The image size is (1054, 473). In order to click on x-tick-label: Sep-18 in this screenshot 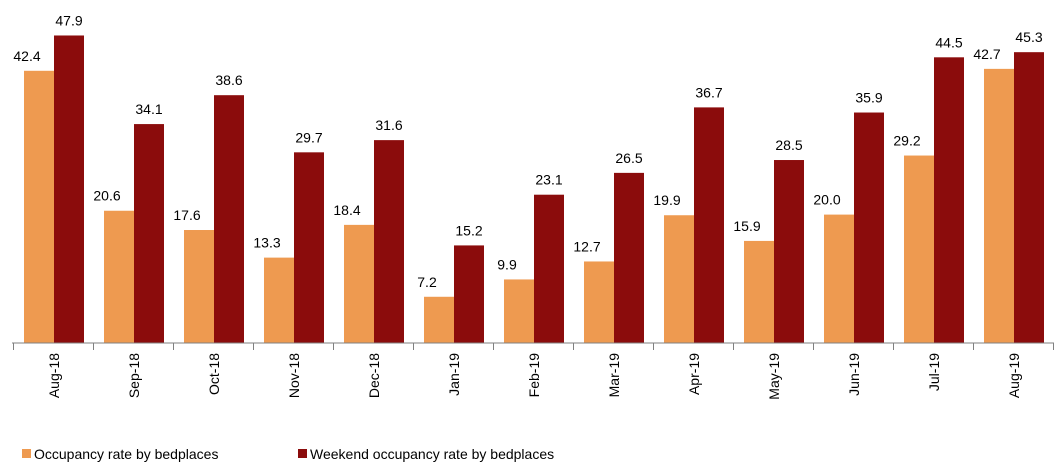, I will do `click(134, 375)`.